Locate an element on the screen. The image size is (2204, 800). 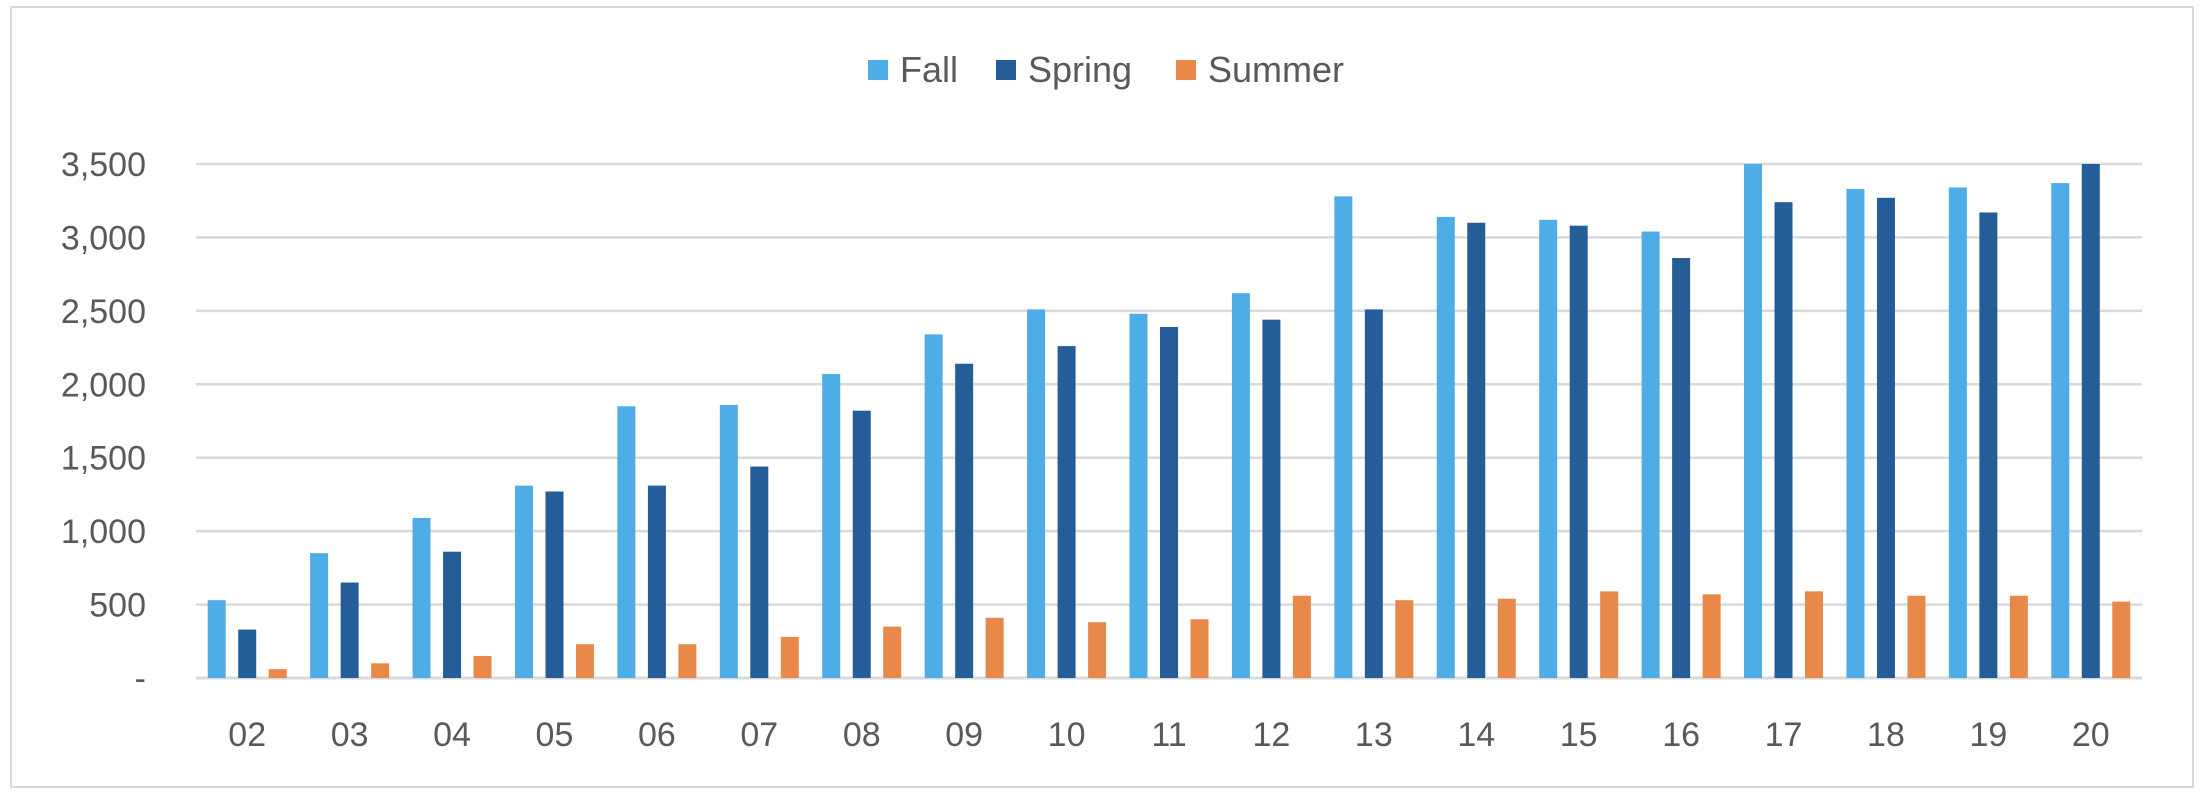
x-tick-label: 08 is located at coordinates (862, 735).